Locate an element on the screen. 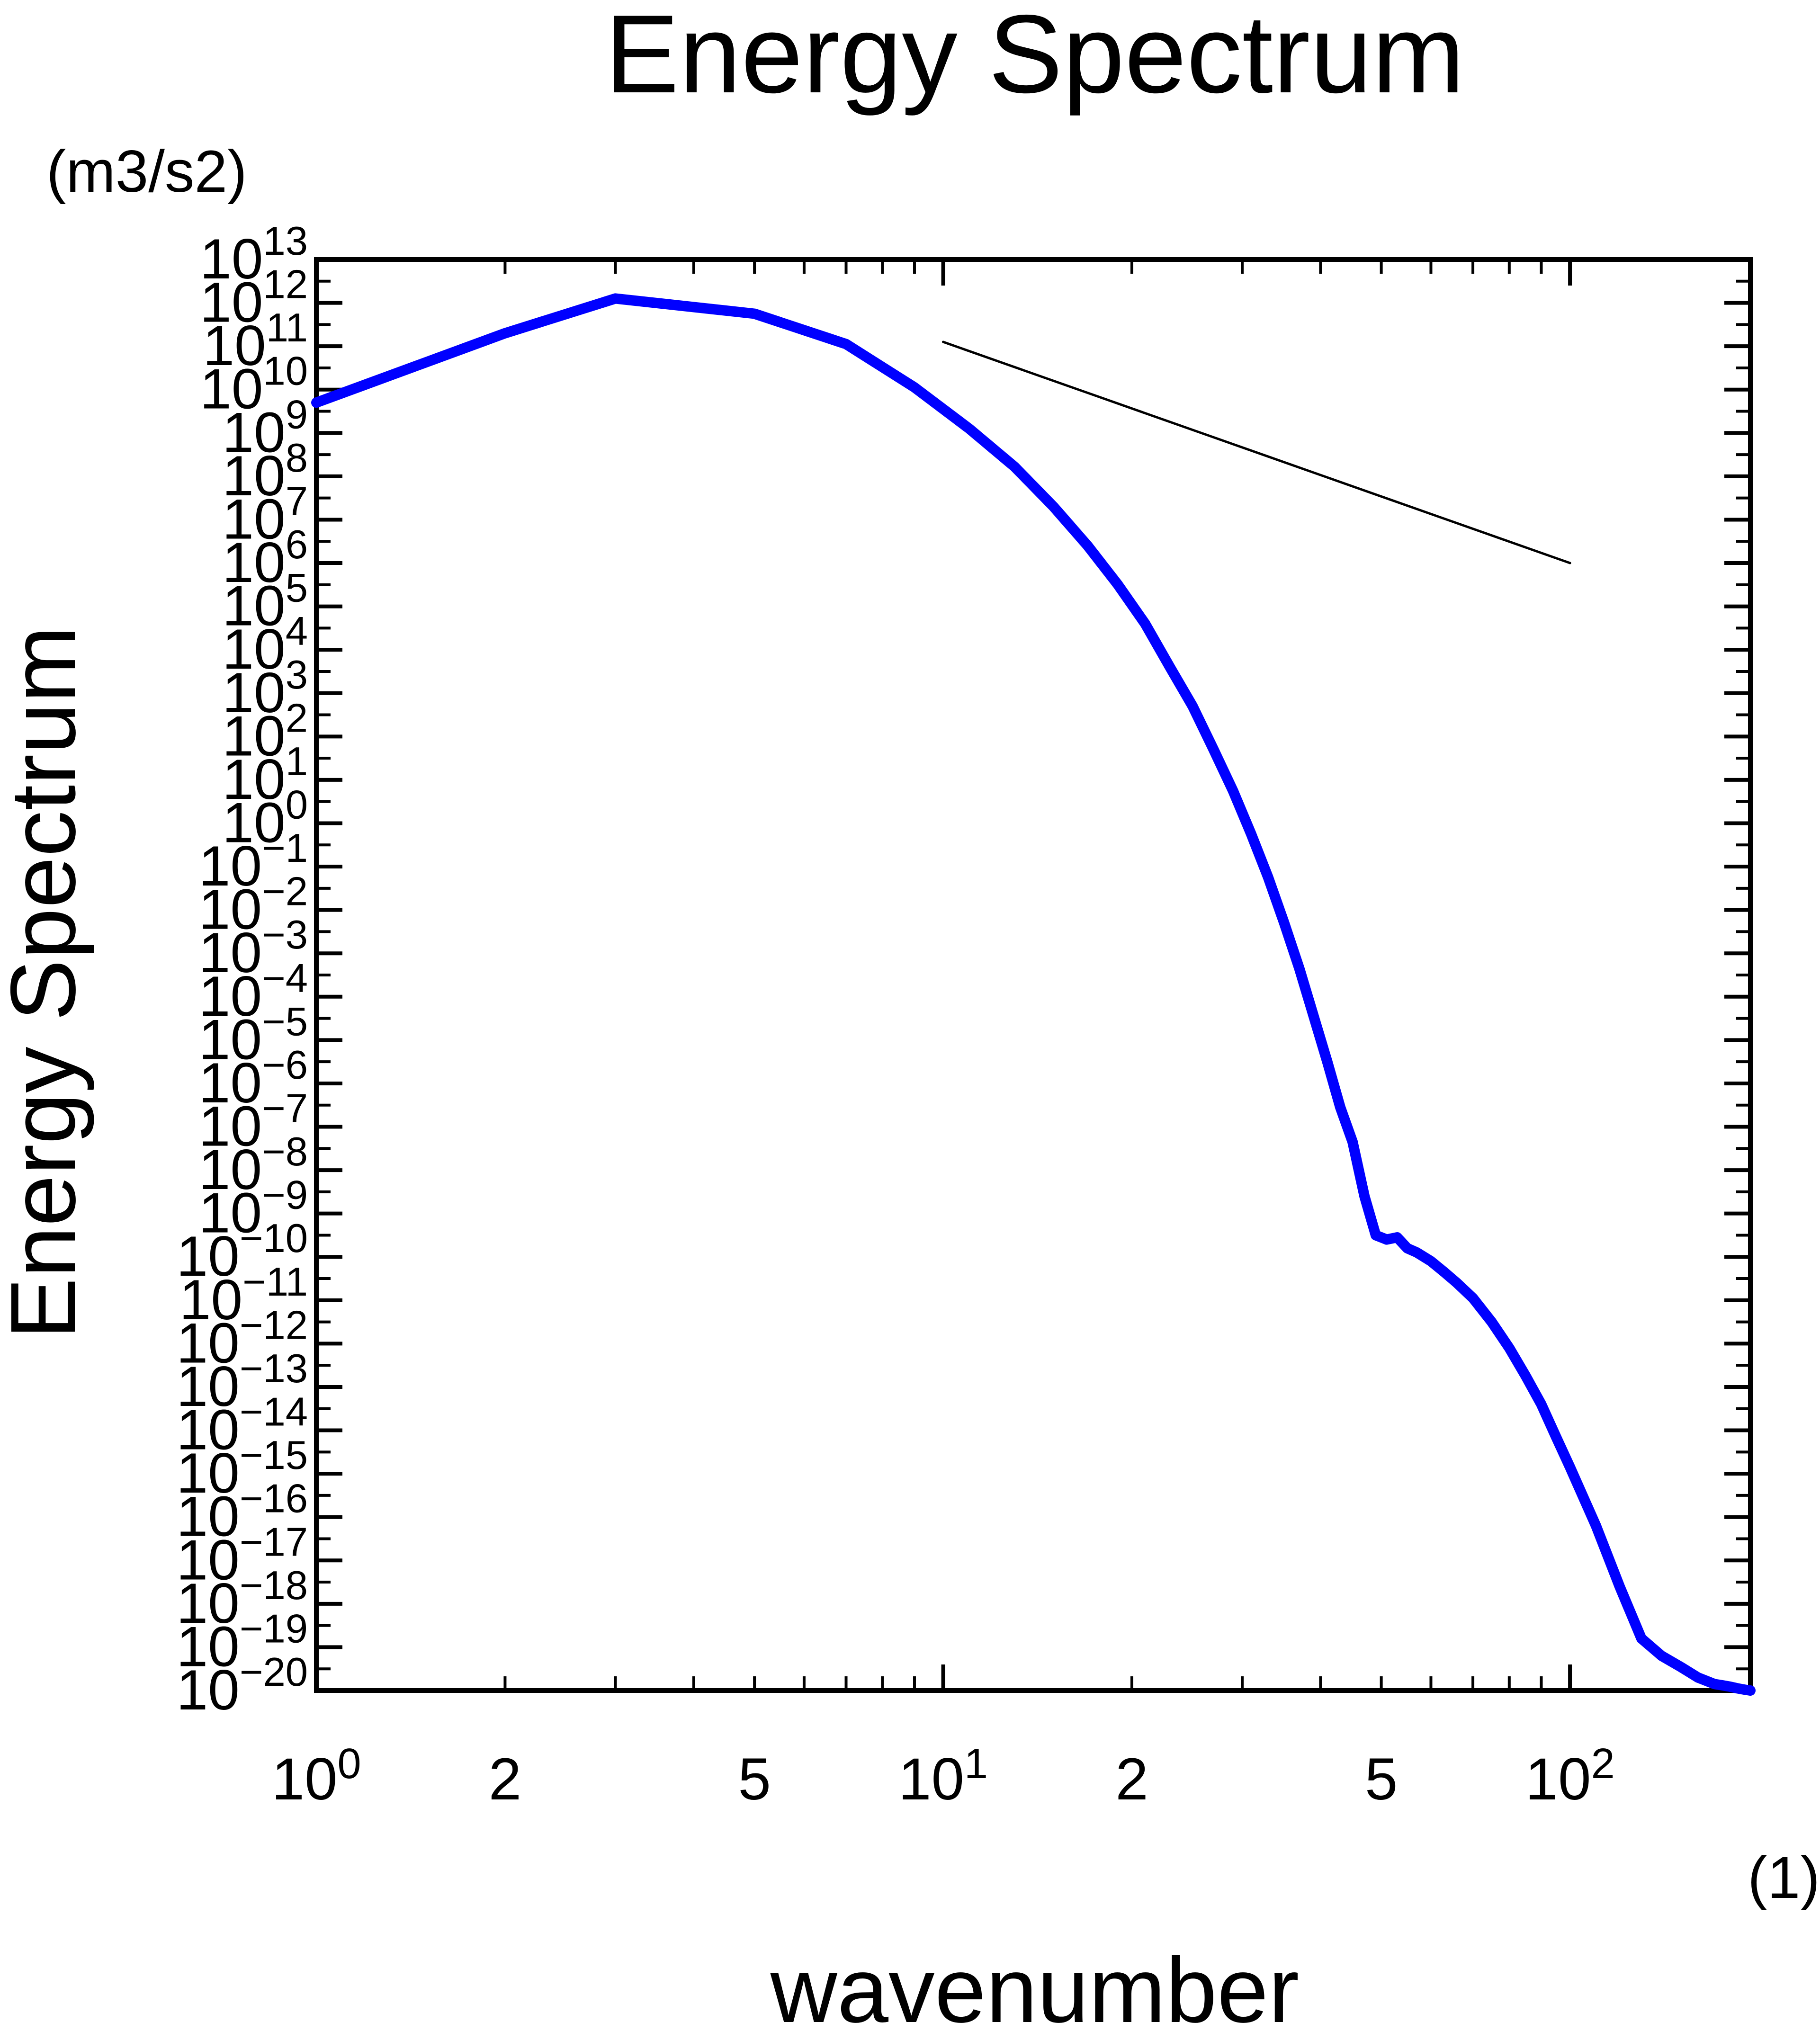  y-tick-label: 10¹¹ is located at coordinates (255, 341).